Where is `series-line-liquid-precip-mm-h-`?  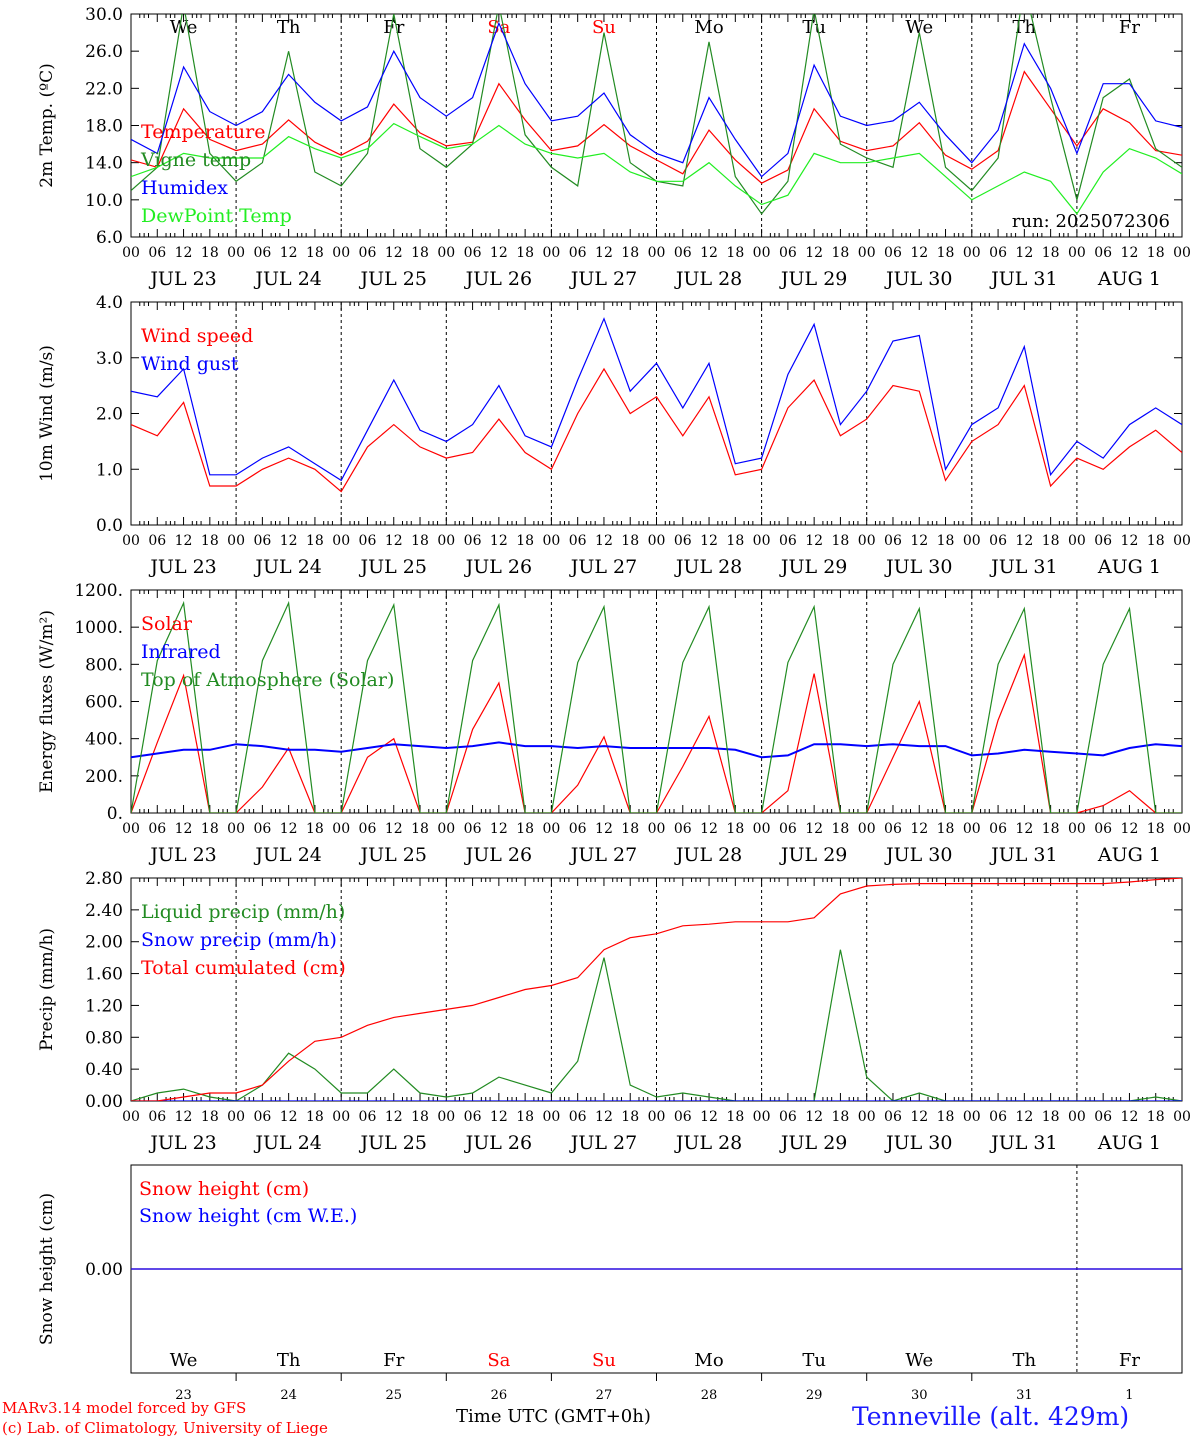 series-line-liquid-precip-mm-h- is located at coordinates (656, 1025).